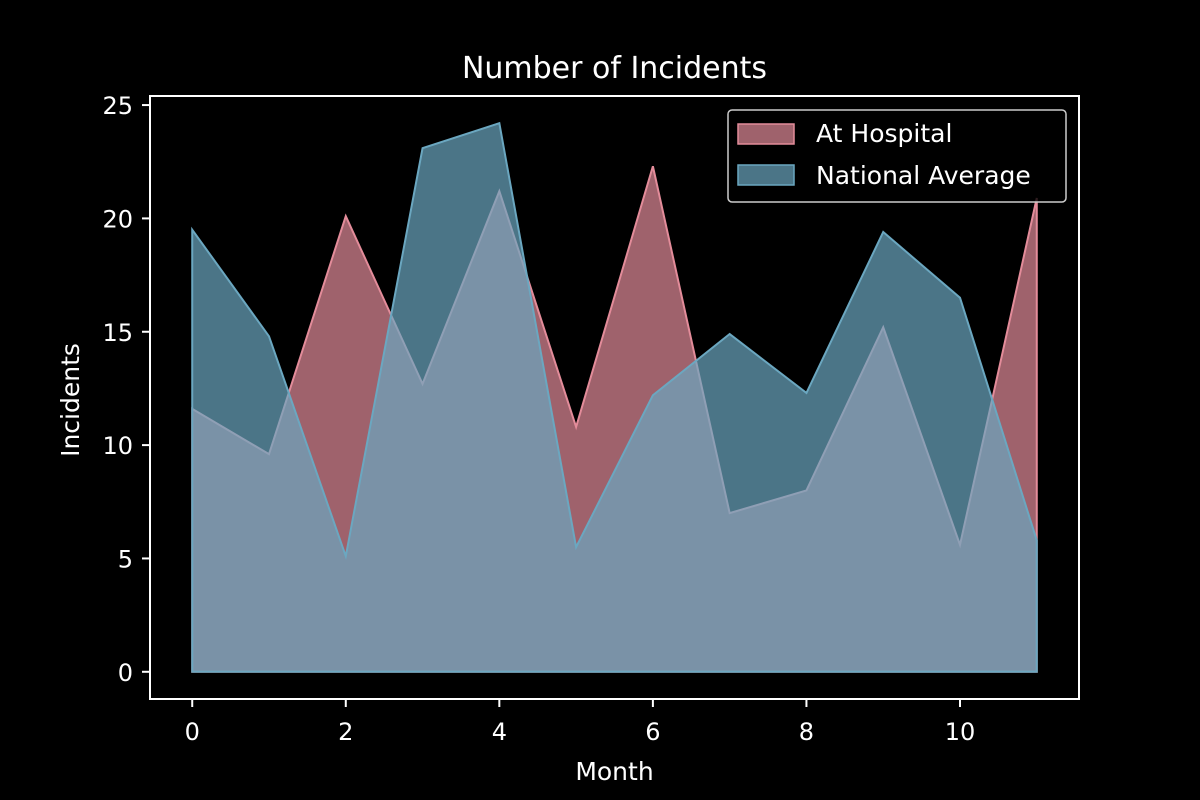  I want to click on legend: At Hospital National Average, so click(897, 156).